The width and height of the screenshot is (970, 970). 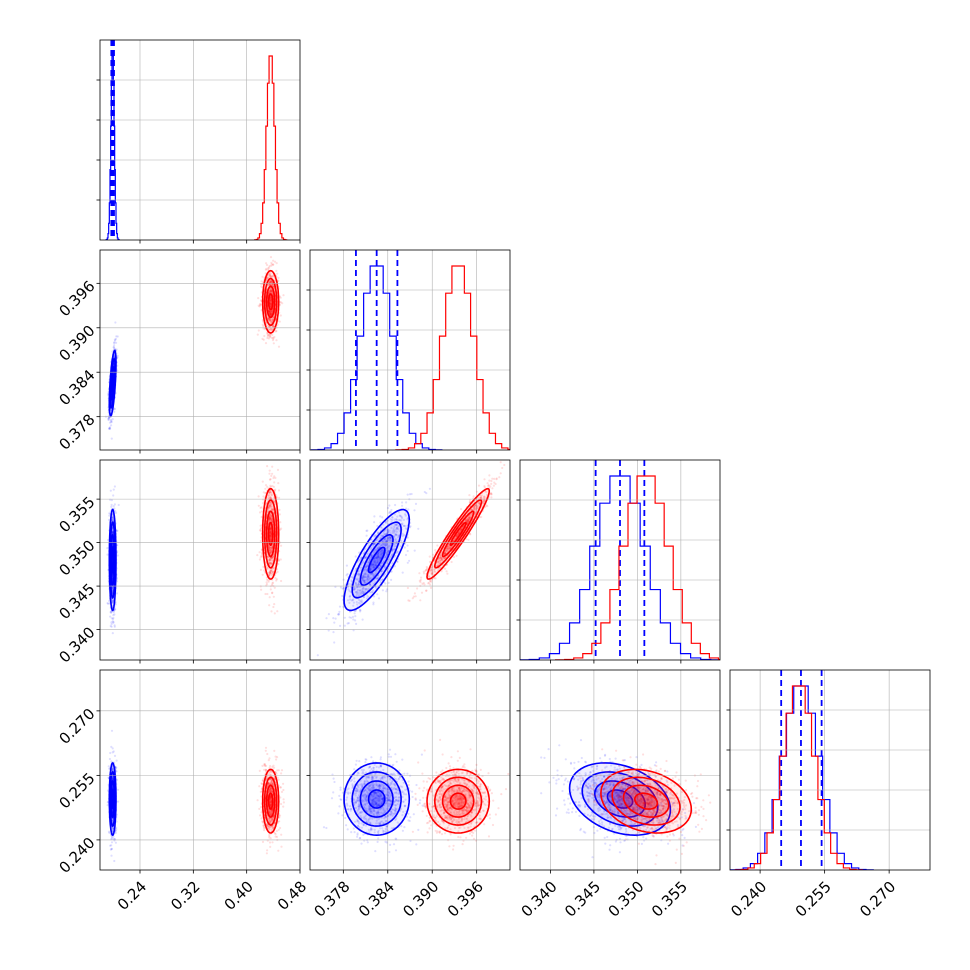 What do you see at coordinates (813, 899) in the screenshot?
I see `x-tick-label: 0.255` at bounding box center [813, 899].